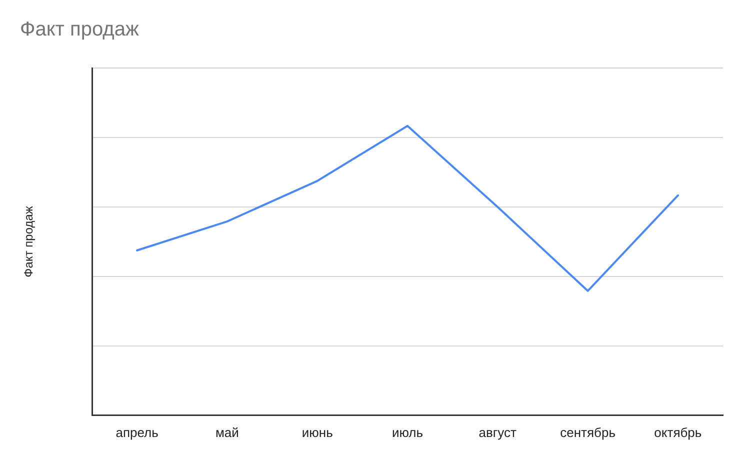 This screenshot has width=743, height=459. What do you see at coordinates (137, 432) in the screenshot?
I see `x-tick-label: апрель` at bounding box center [137, 432].